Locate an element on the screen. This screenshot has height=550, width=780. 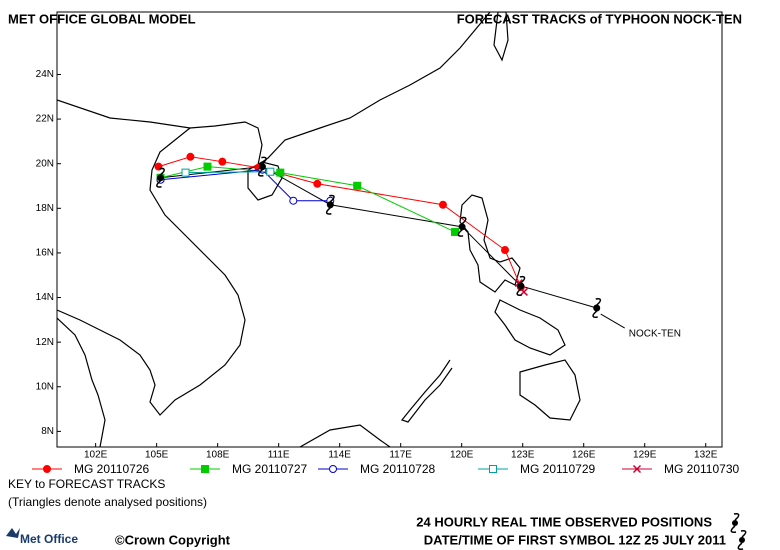
x-tick-label: 132E is located at coordinates (706, 455).